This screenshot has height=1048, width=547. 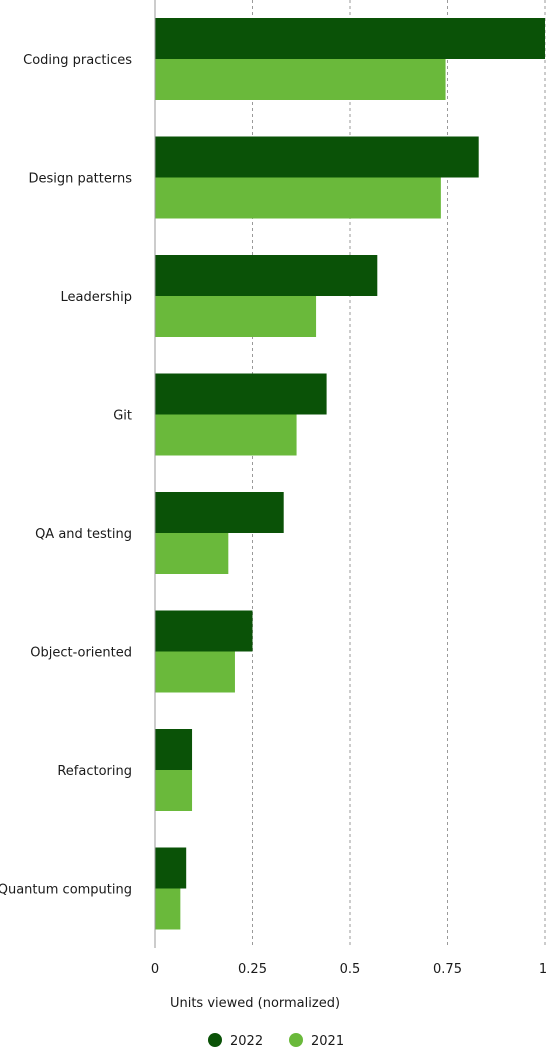 I want to click on x-tick-label-1: 0.25, so click(x=252, y=969).